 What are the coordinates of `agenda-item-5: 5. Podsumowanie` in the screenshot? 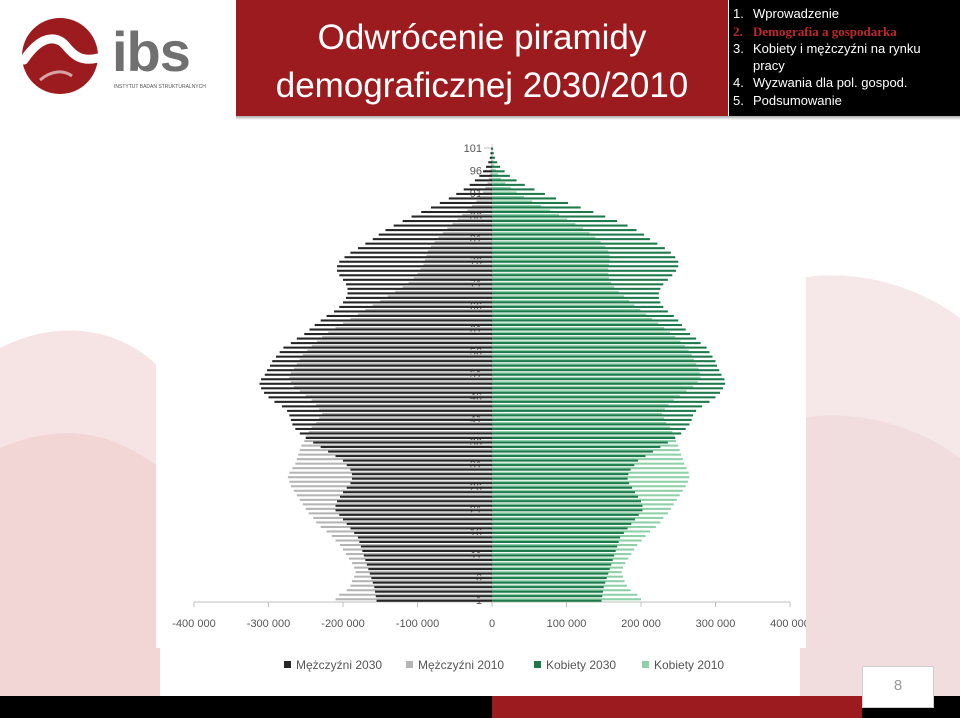 It's located at (787, 100).